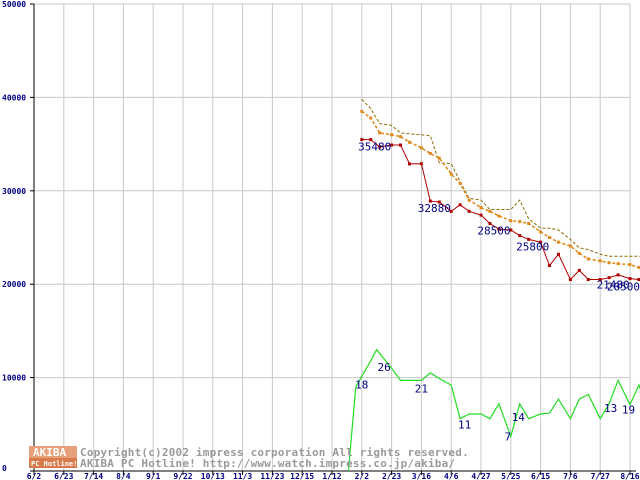 Image resolution: width=640 pixels, height=480 pixels. Describe the element at coordinates (302, 476) in the screenshot. I see `x-tick-label: 12/15` at that location.